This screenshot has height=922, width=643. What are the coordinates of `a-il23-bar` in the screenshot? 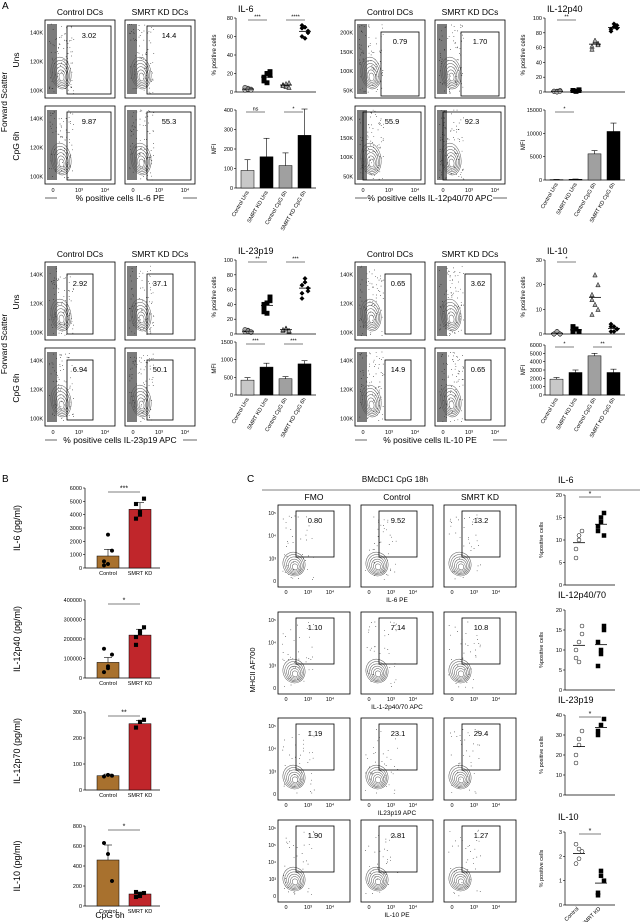 It's located at (266, 381).